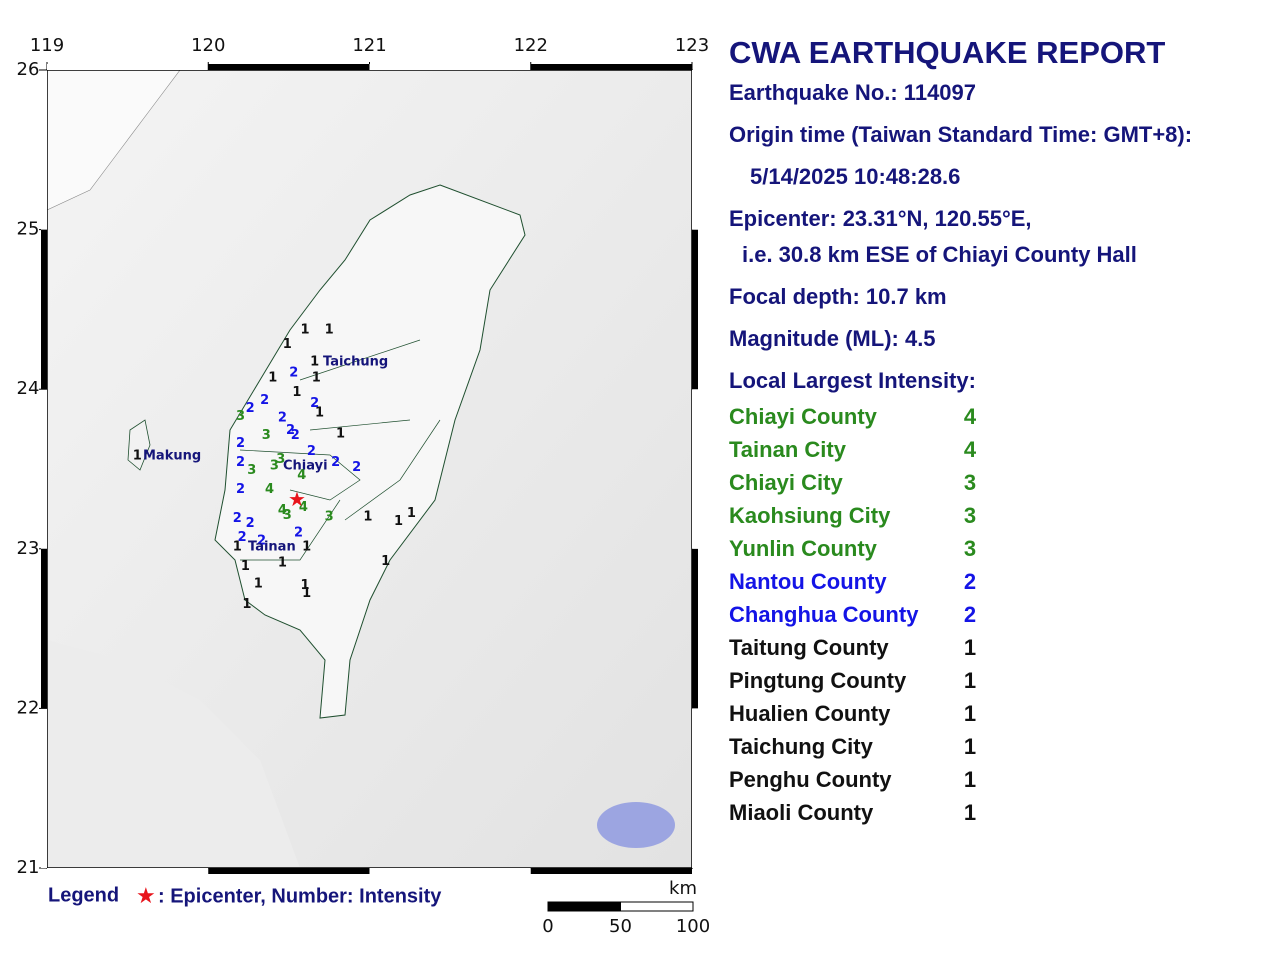 The width and height of the screenshot is (1280, 960). I want to click on epicenter-relative: i.e. 30.8 km ESE of Chiayi County Hall, so click(939, 254).